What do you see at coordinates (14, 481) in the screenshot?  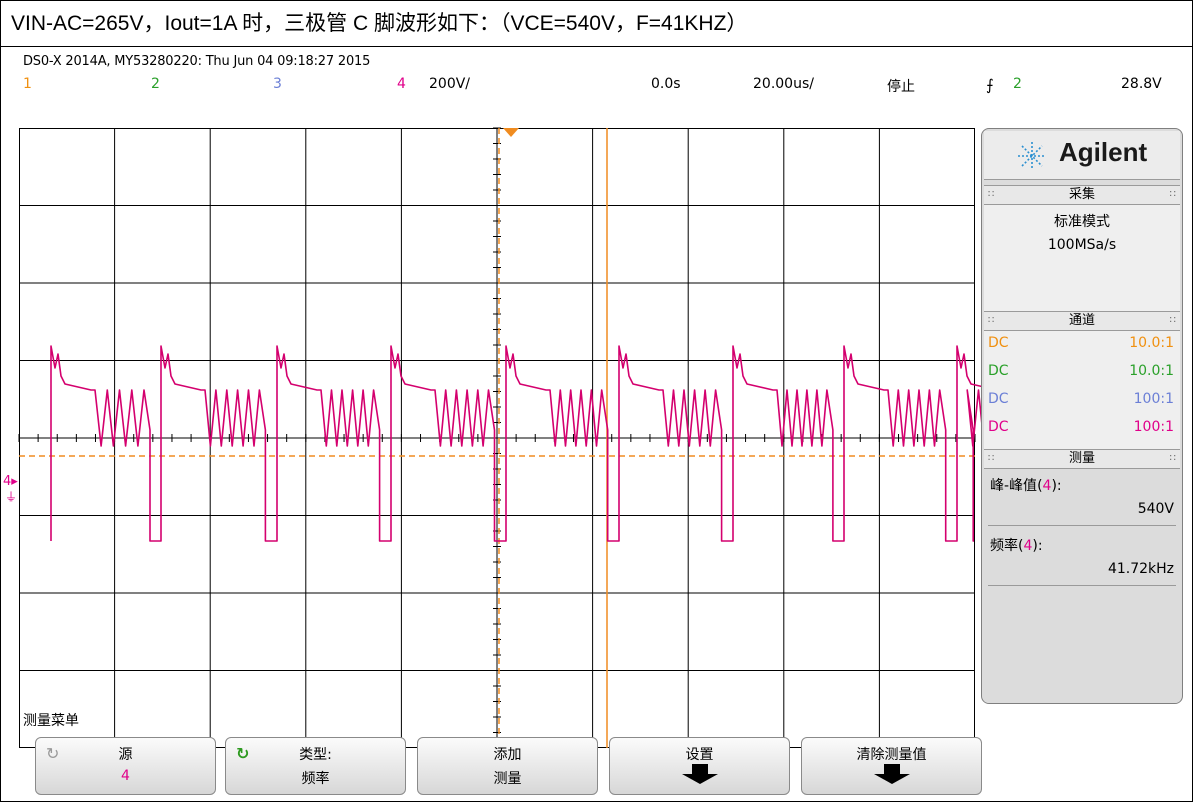 I see `ground-icon: ▸` at bounding box center [14, 481].